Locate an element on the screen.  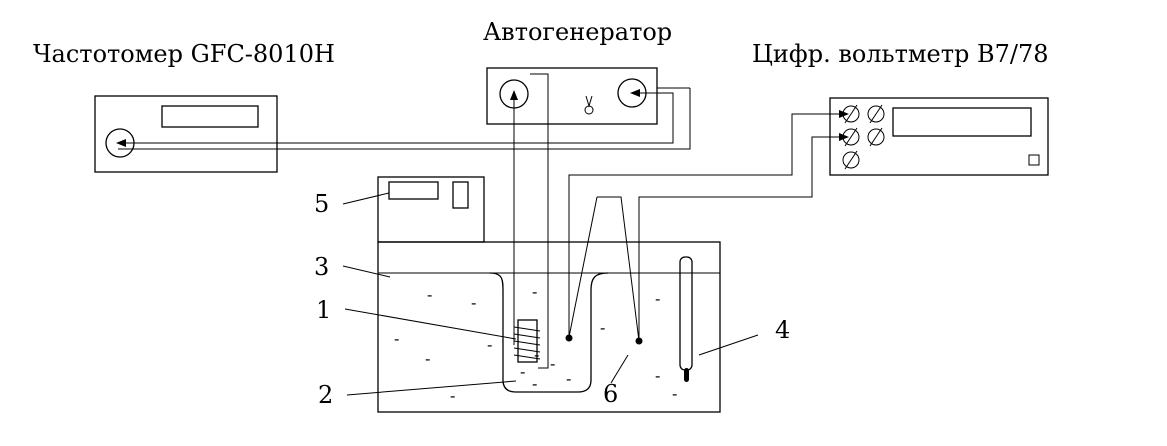
callout-3: 3 is located at coordinates (321, 267).